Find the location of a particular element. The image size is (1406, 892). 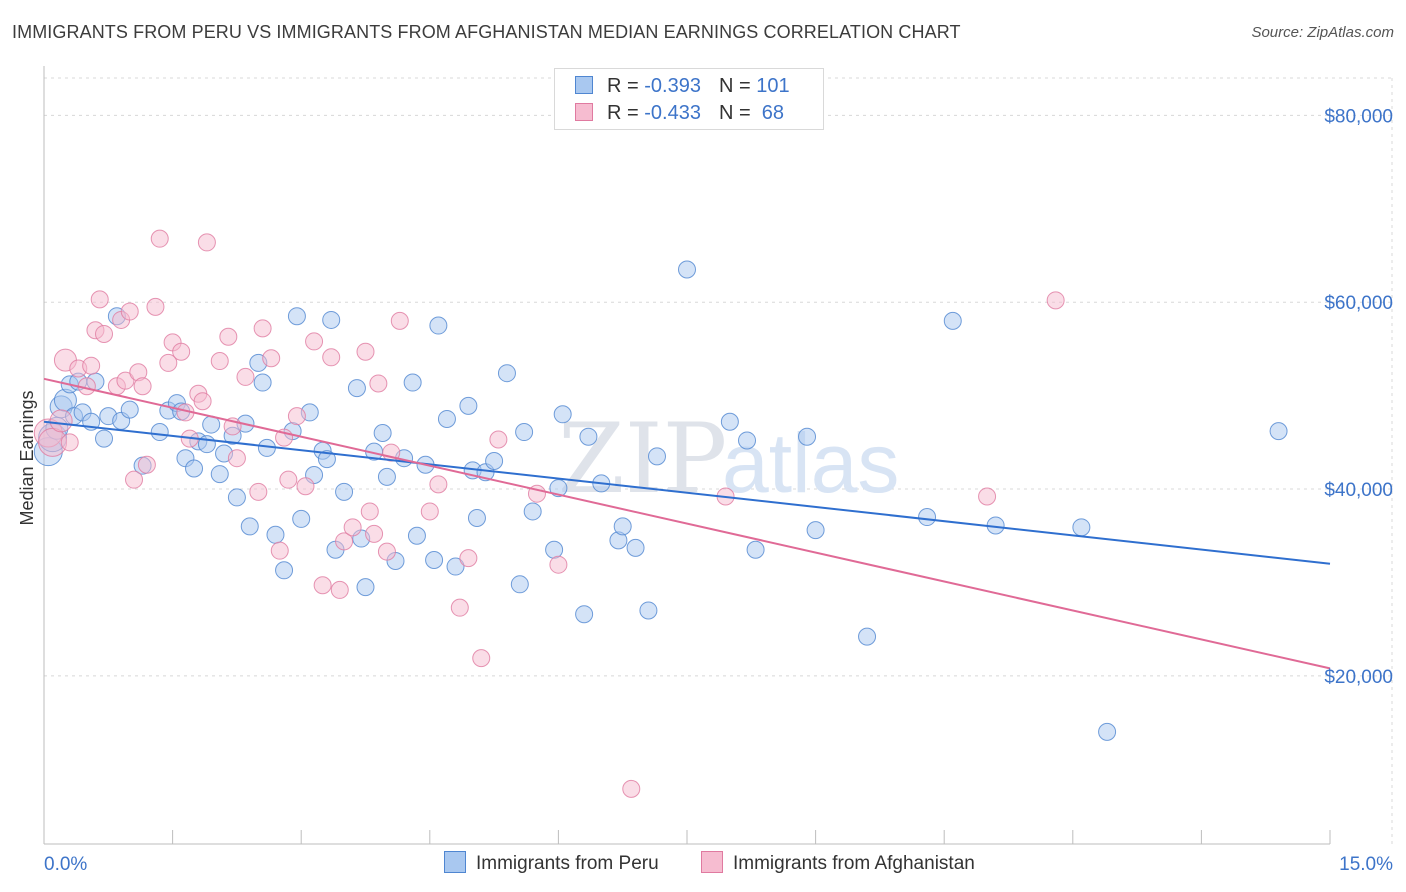

x-tick-label-0: 0.0% is located at coordinates (65, 864).